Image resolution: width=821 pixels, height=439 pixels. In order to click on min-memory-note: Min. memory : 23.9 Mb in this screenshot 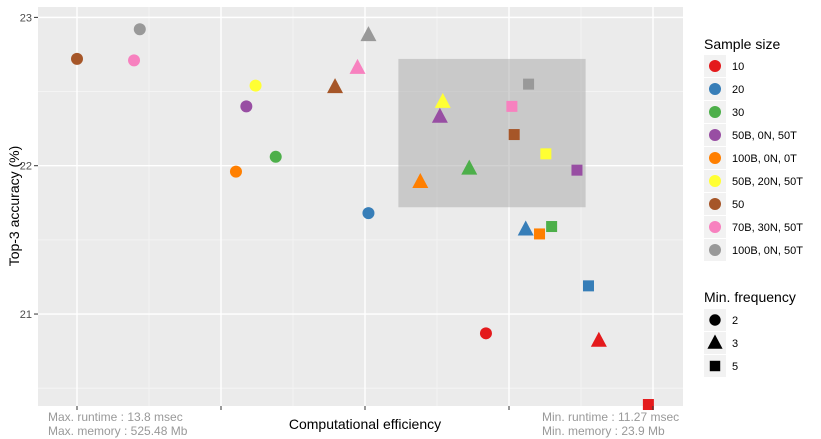, I will do `click(603, 431)`.